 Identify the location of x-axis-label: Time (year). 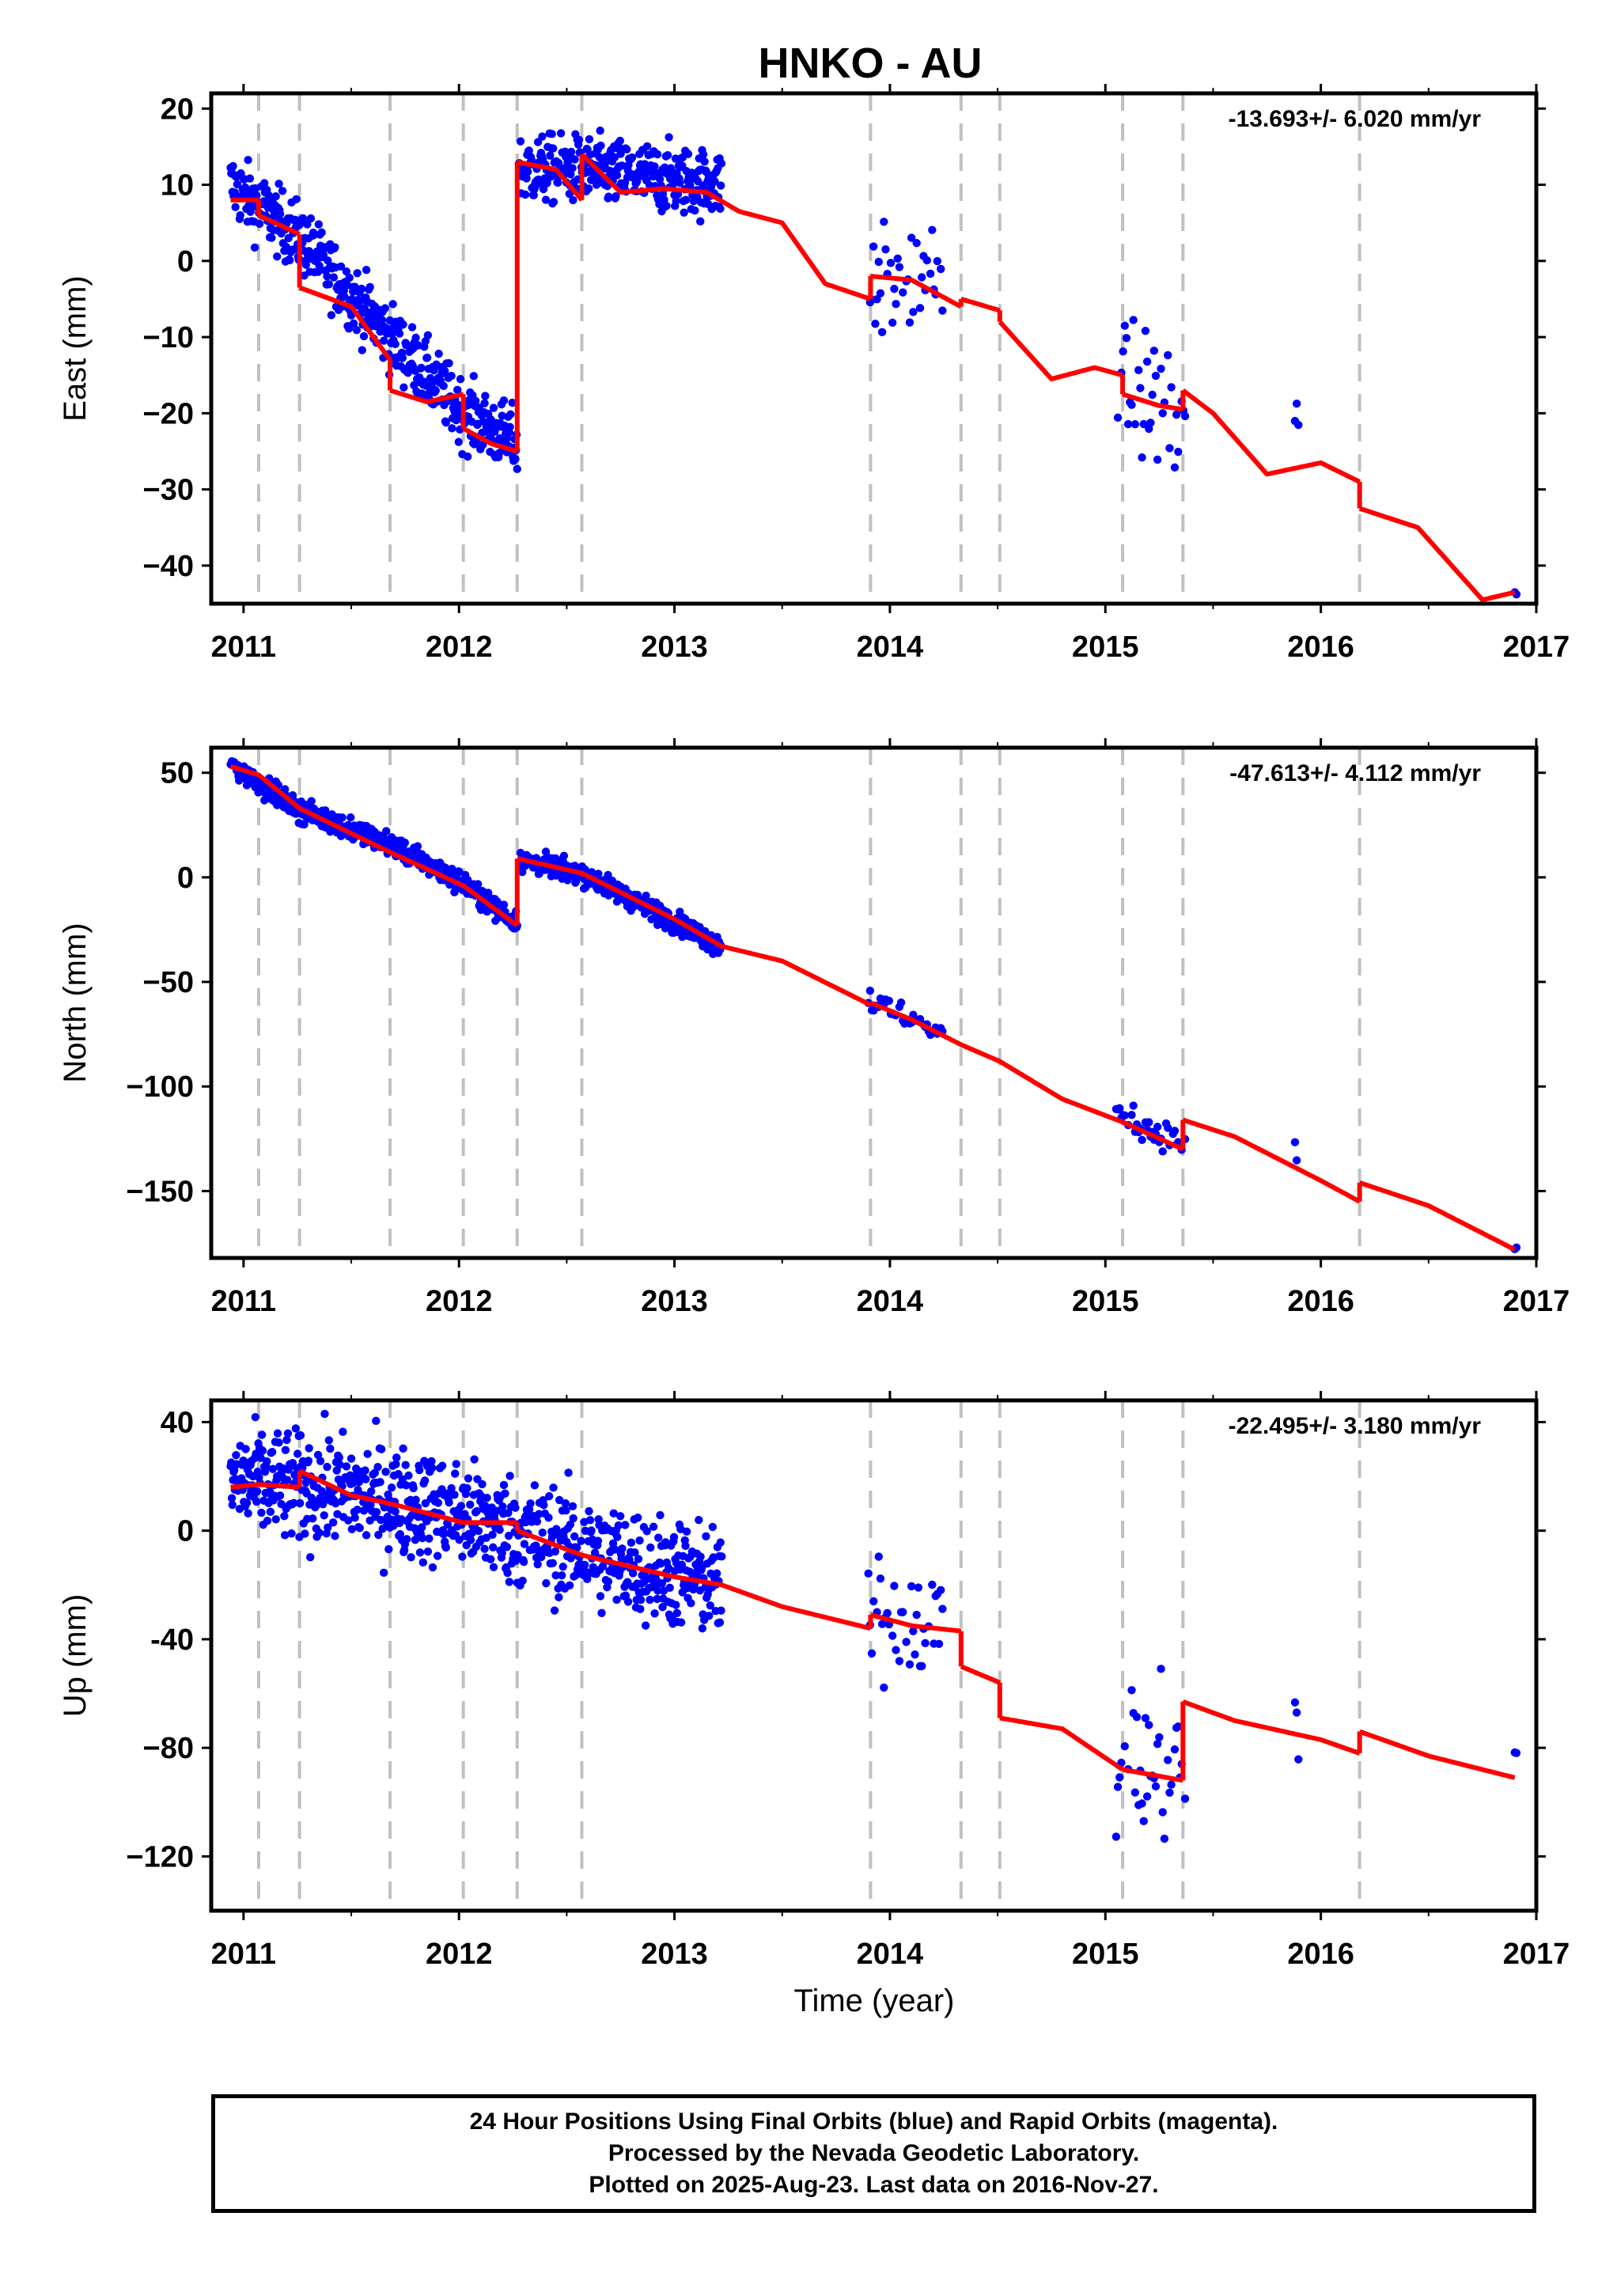
(875, 2000).